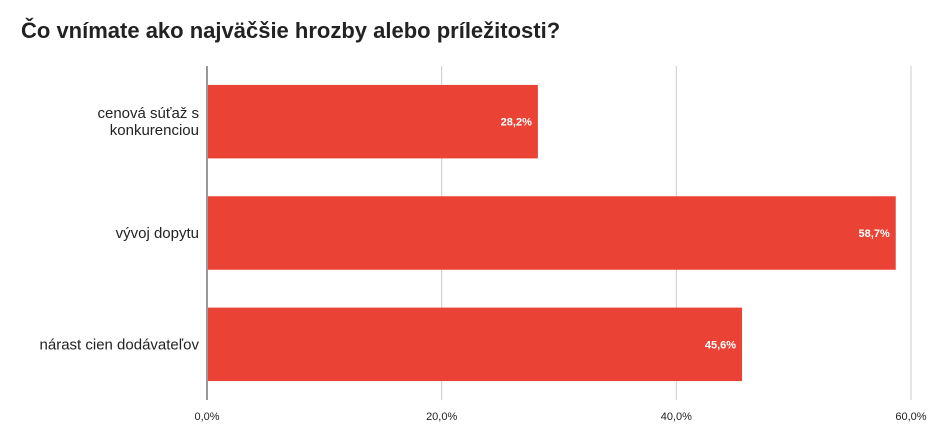 Image resolution: width=933 pixels, height=445 pixels. I want to click on x-tick-label: 60,0%, so click(910, 417).